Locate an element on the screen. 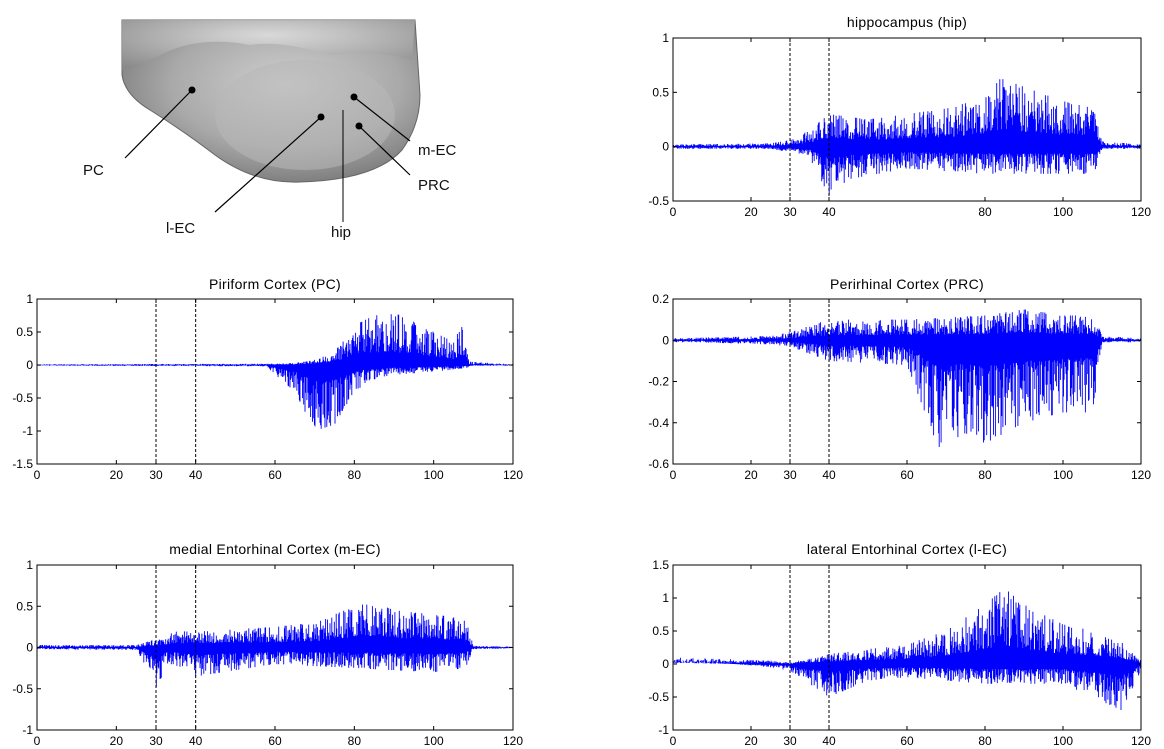 The height and width of the screenshot is (749, 1164). chart-title: medial Entorhinal Cortex (m-EC) is located at coordinates (275, 549).